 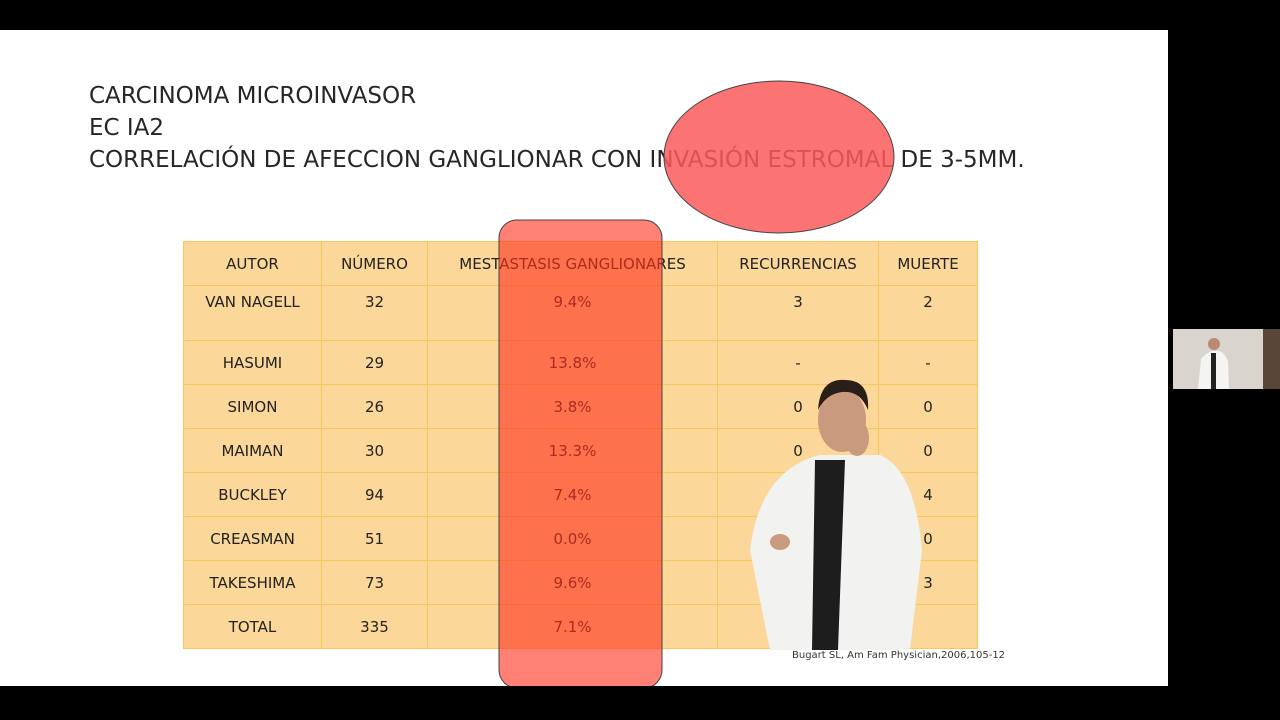 I want to click on table-cell: 3, so click(x=798, y=313).